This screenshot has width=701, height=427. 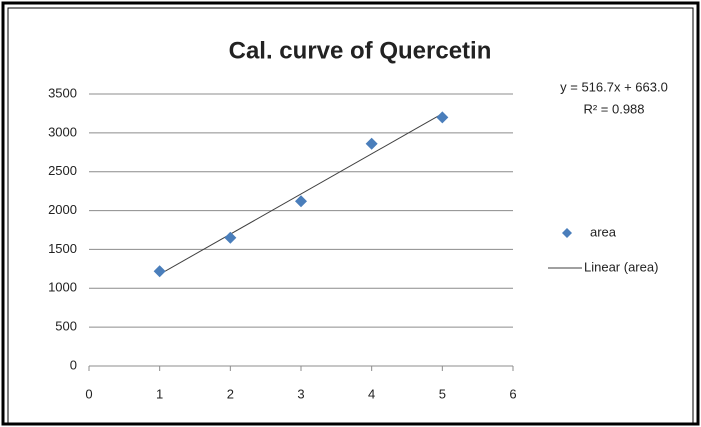 I want to click on x-tick-label: 5, so click(x=442, y=393).